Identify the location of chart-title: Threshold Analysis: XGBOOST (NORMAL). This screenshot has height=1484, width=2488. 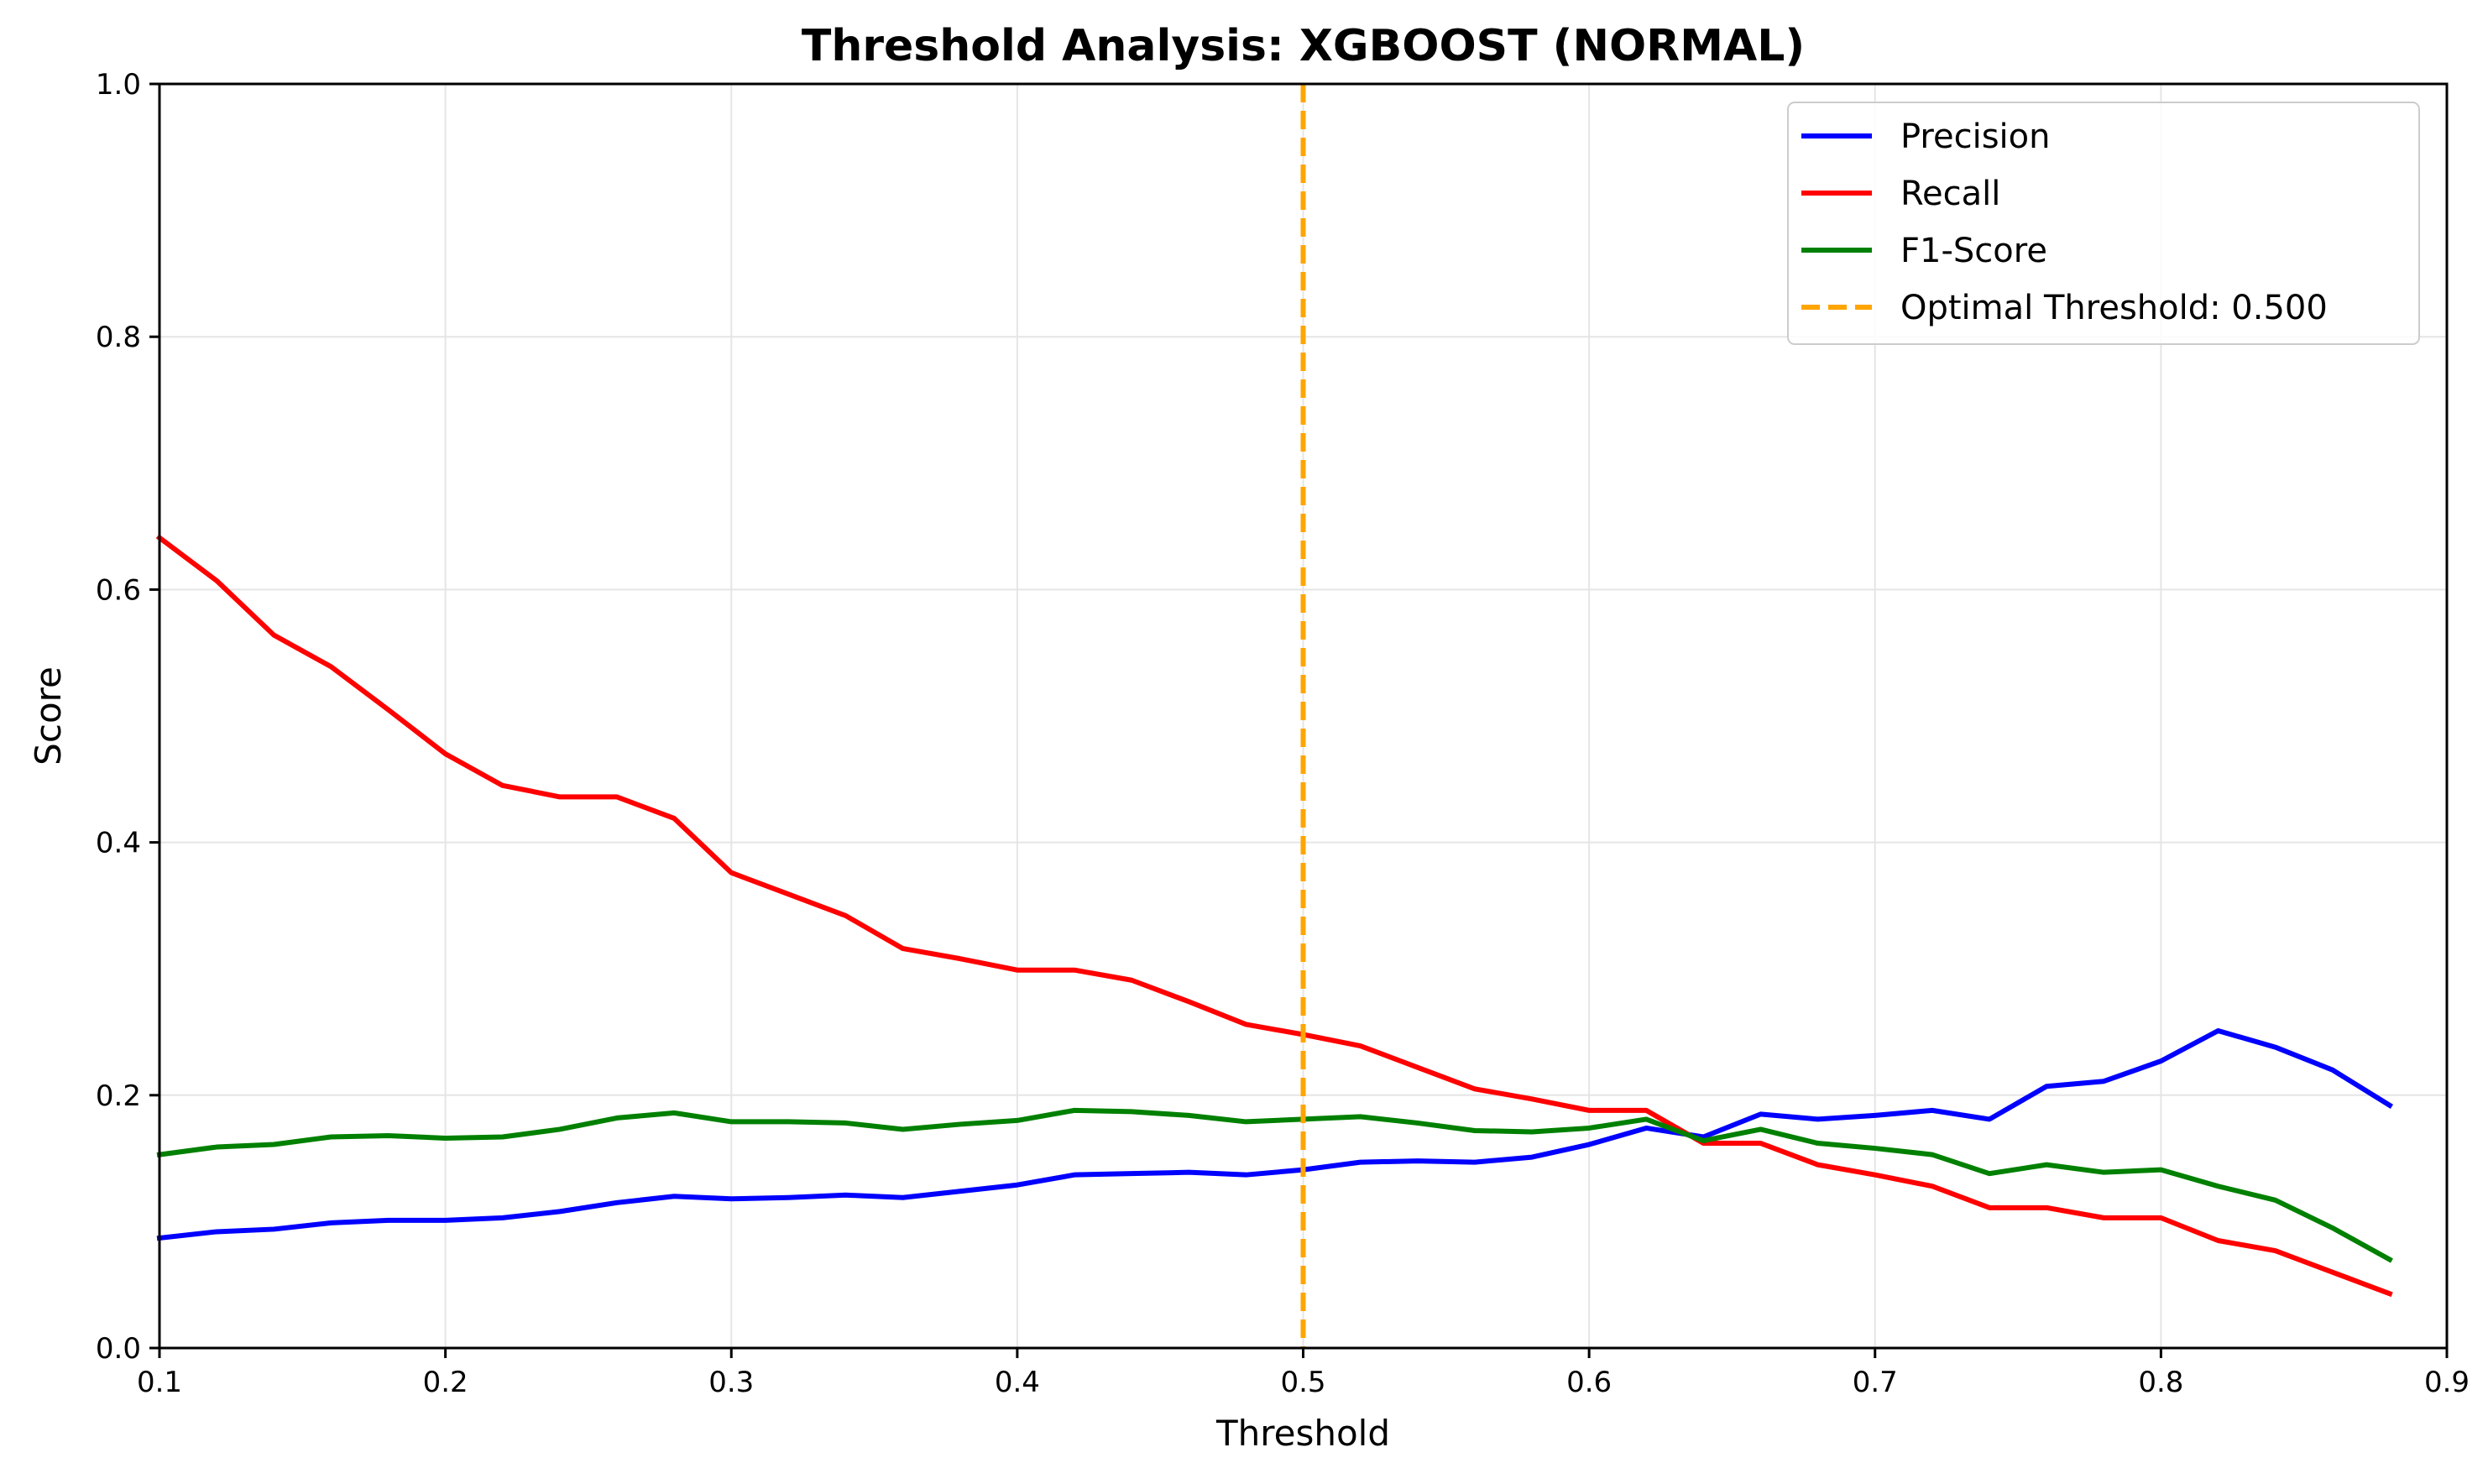
(1303, 46).